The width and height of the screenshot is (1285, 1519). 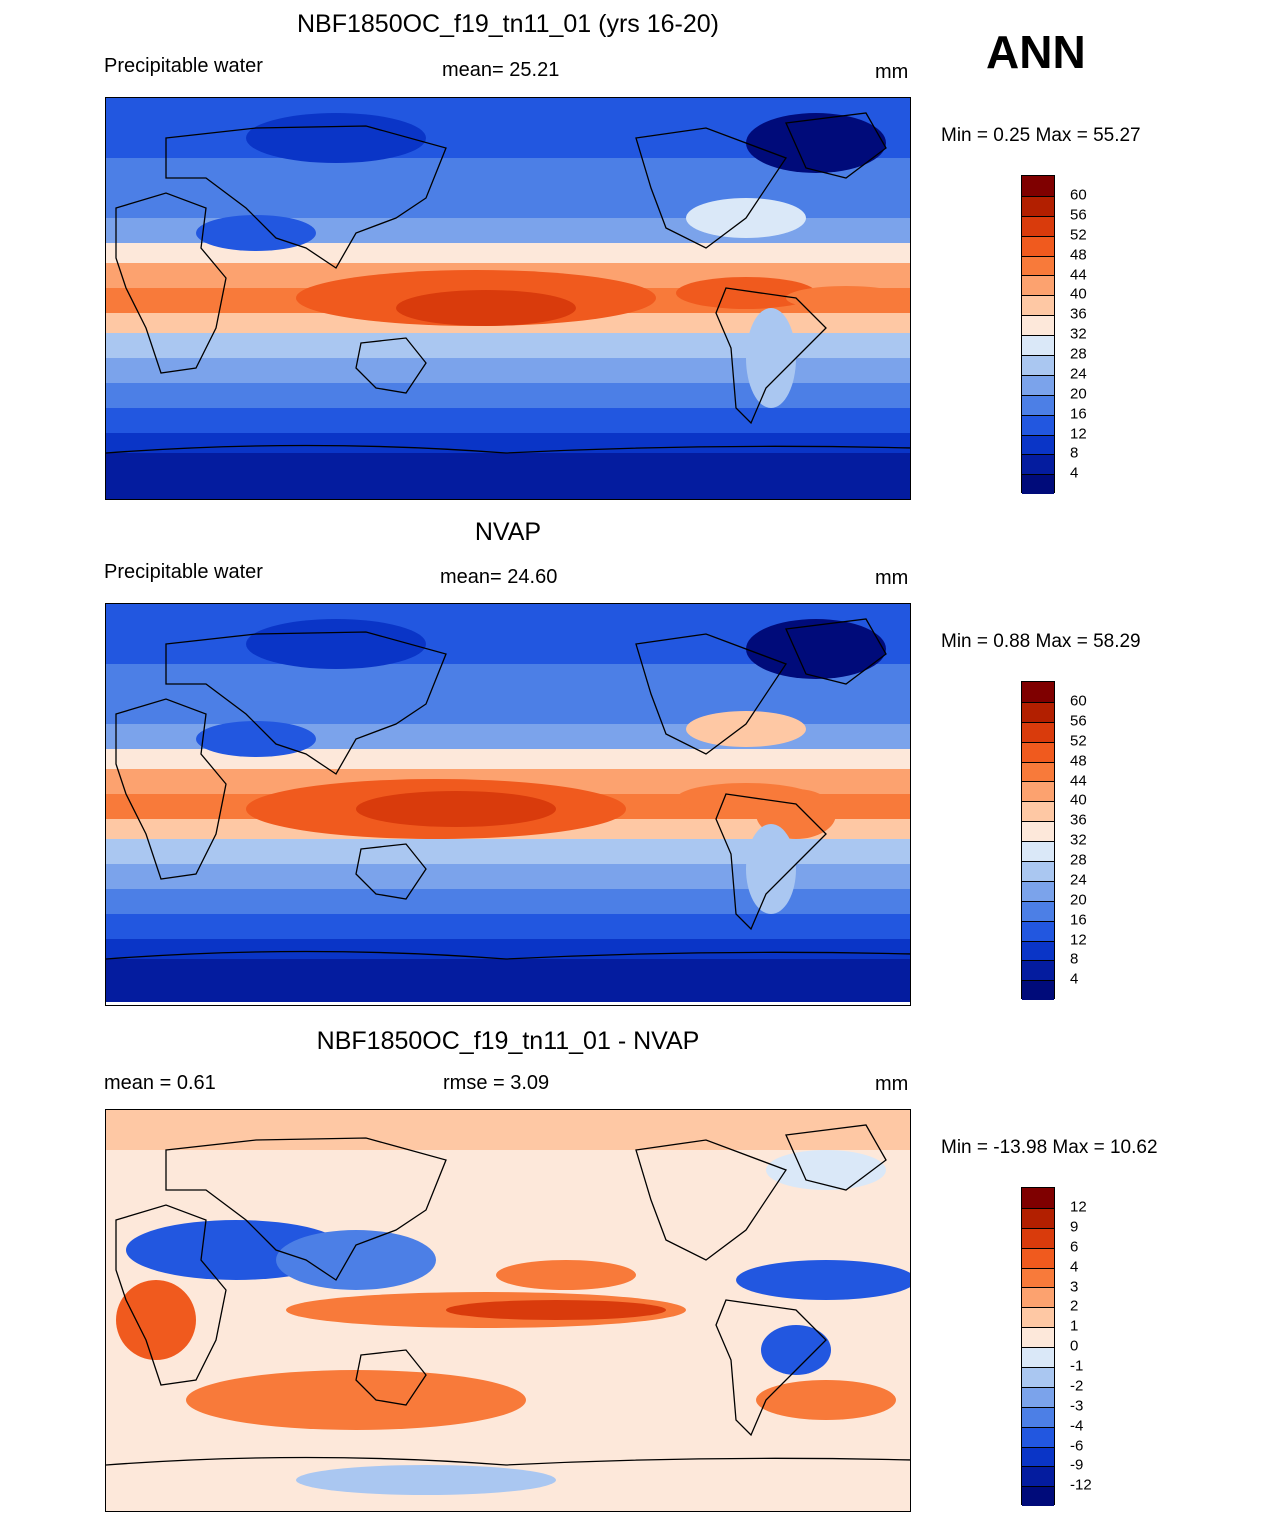 What do you see at coordinates (1041, 135) in the screenshot?
I see `panel-model-minmax: Min = 0.25 Max = 55.27` at bounding box center [1041, 135].